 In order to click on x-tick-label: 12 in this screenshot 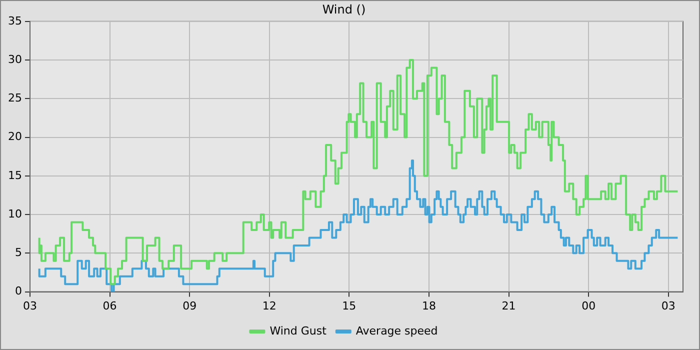, I will do `click(269, 305)`.